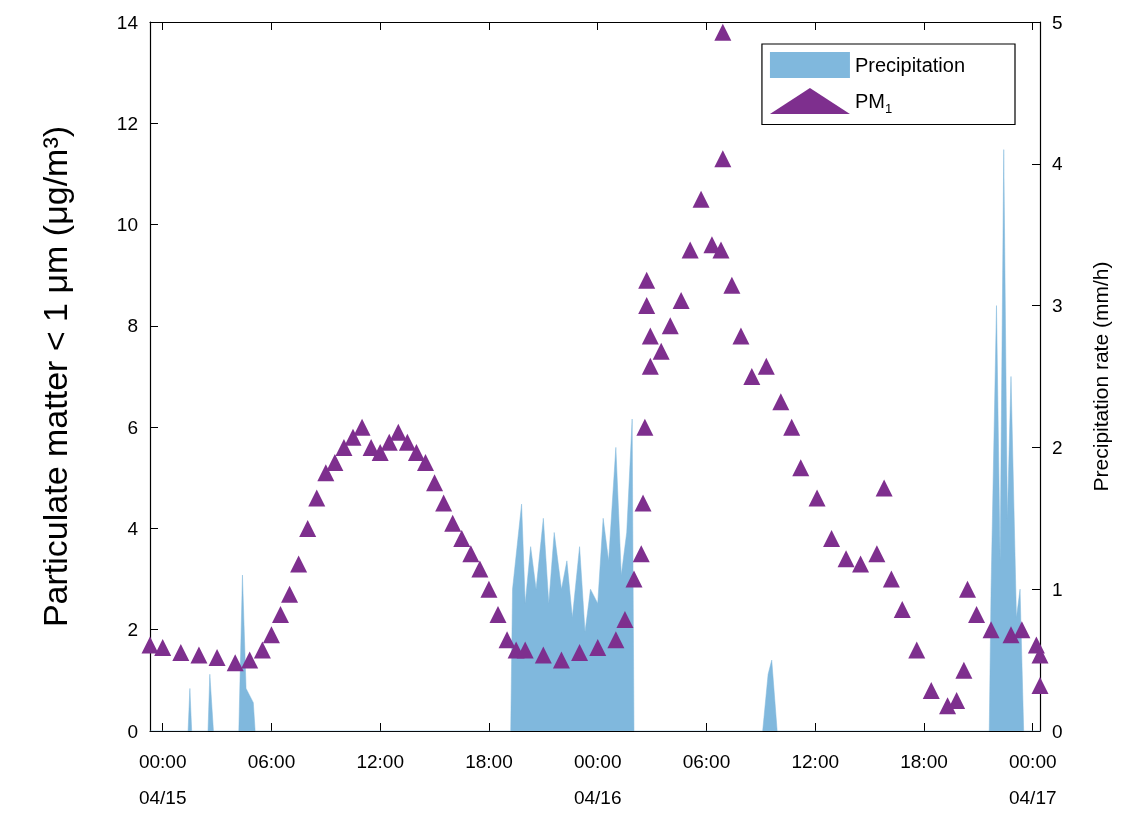 Image resolution: width=1140 pixels, height=815 pixels. Describe the element at coordinates (133, 528) in the screenshot. I see `y-tick-label: 4` at that location.